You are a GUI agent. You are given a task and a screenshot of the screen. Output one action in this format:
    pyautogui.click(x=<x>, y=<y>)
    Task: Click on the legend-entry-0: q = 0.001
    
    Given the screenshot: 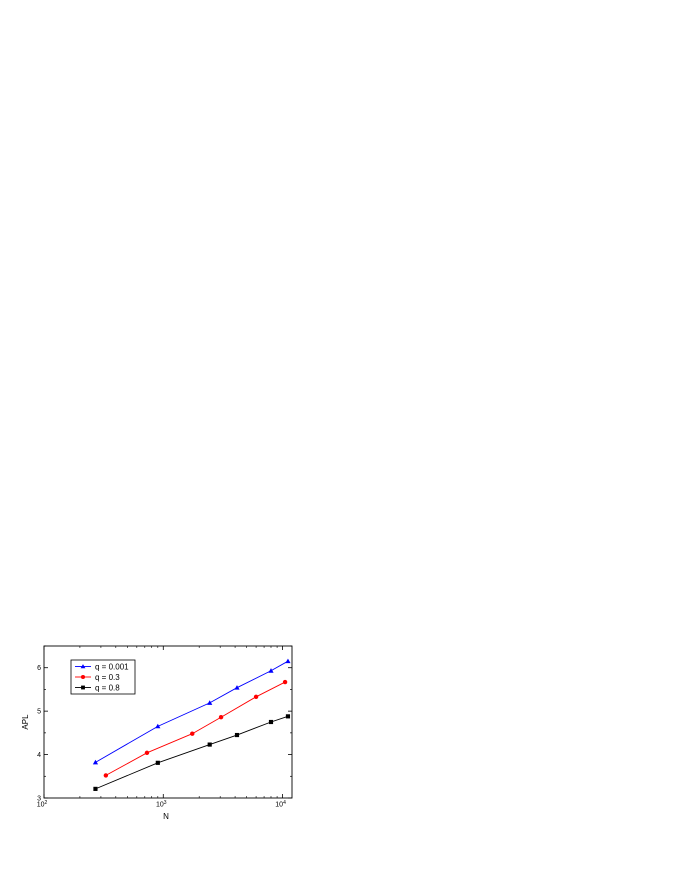 What is the action you would take?
    pyautogui.click(x=102, y=666)
    